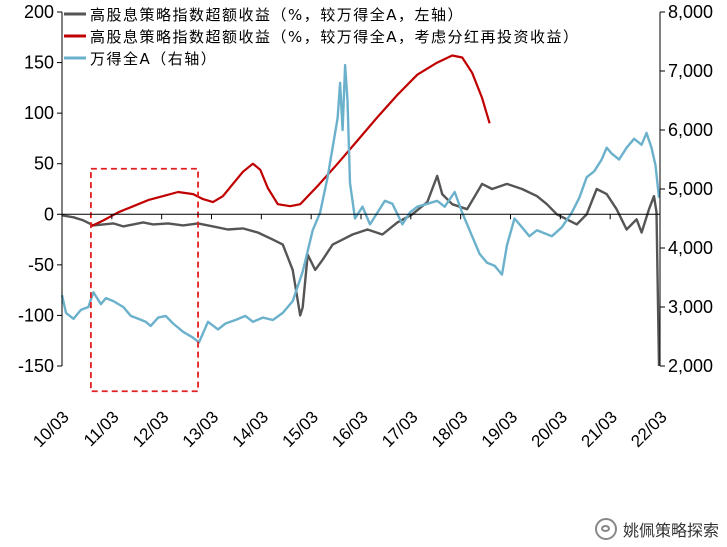 The width and height of the screenshot is (727, 547). I want to click on y-left-tick-label: -100, so click(36, 315).